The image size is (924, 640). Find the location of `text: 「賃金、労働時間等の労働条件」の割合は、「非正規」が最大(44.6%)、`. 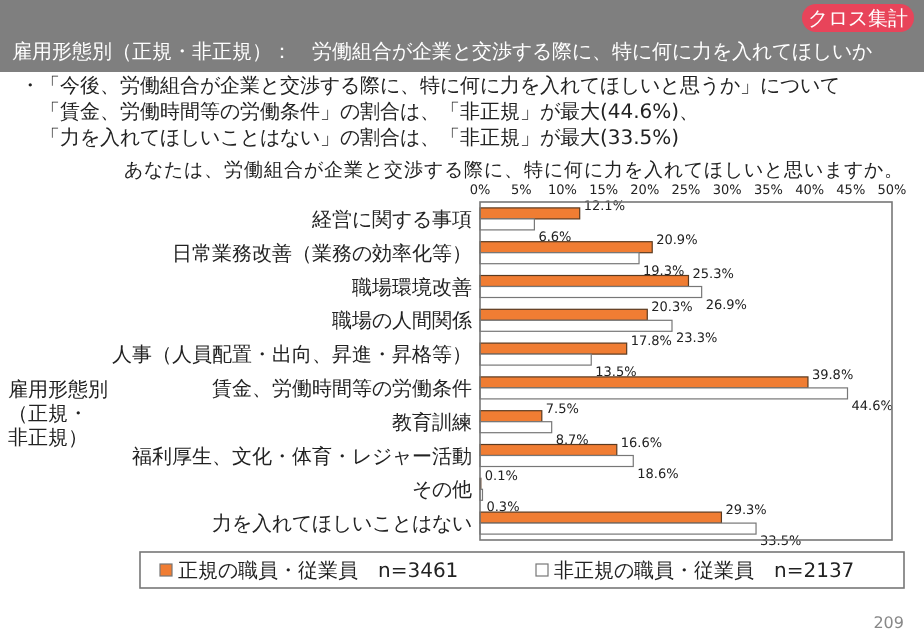

text: 「賃金、労働時間等の労働条件」の割合は、「非正規」が最大(44.6%)、 is located at coordinates (370, 112).